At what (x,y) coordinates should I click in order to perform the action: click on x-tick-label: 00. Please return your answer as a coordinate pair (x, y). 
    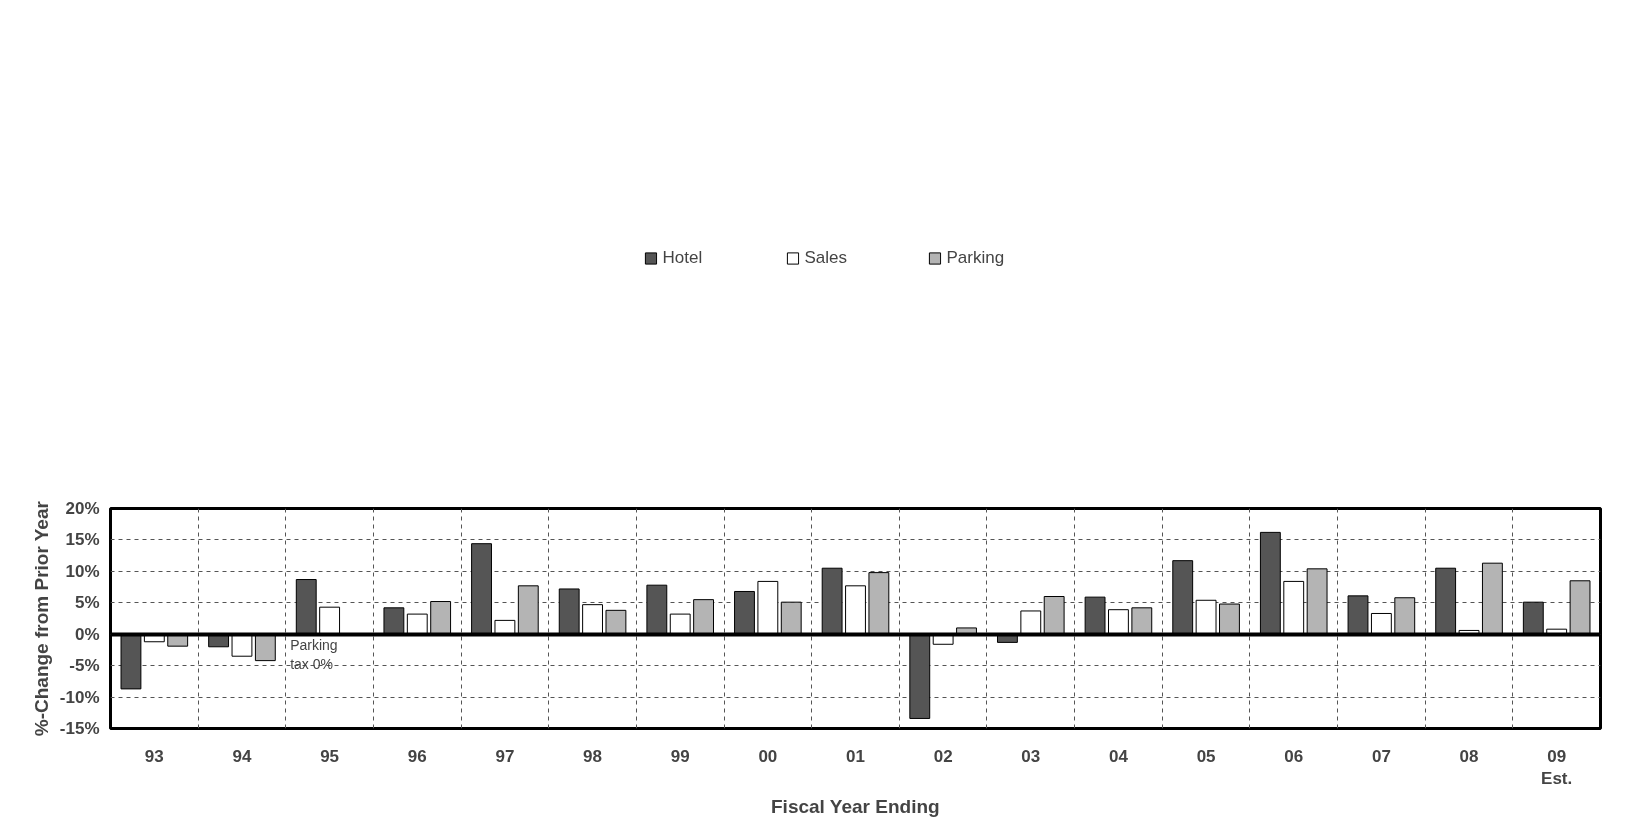
    Looking at the image, I should click on (768, 756).